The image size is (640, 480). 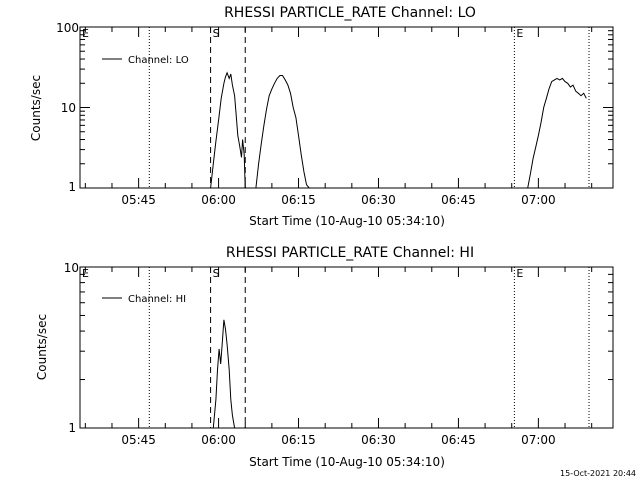 I want to click on hi-x-tick-label: 06:00, so click(x=218, y=440).